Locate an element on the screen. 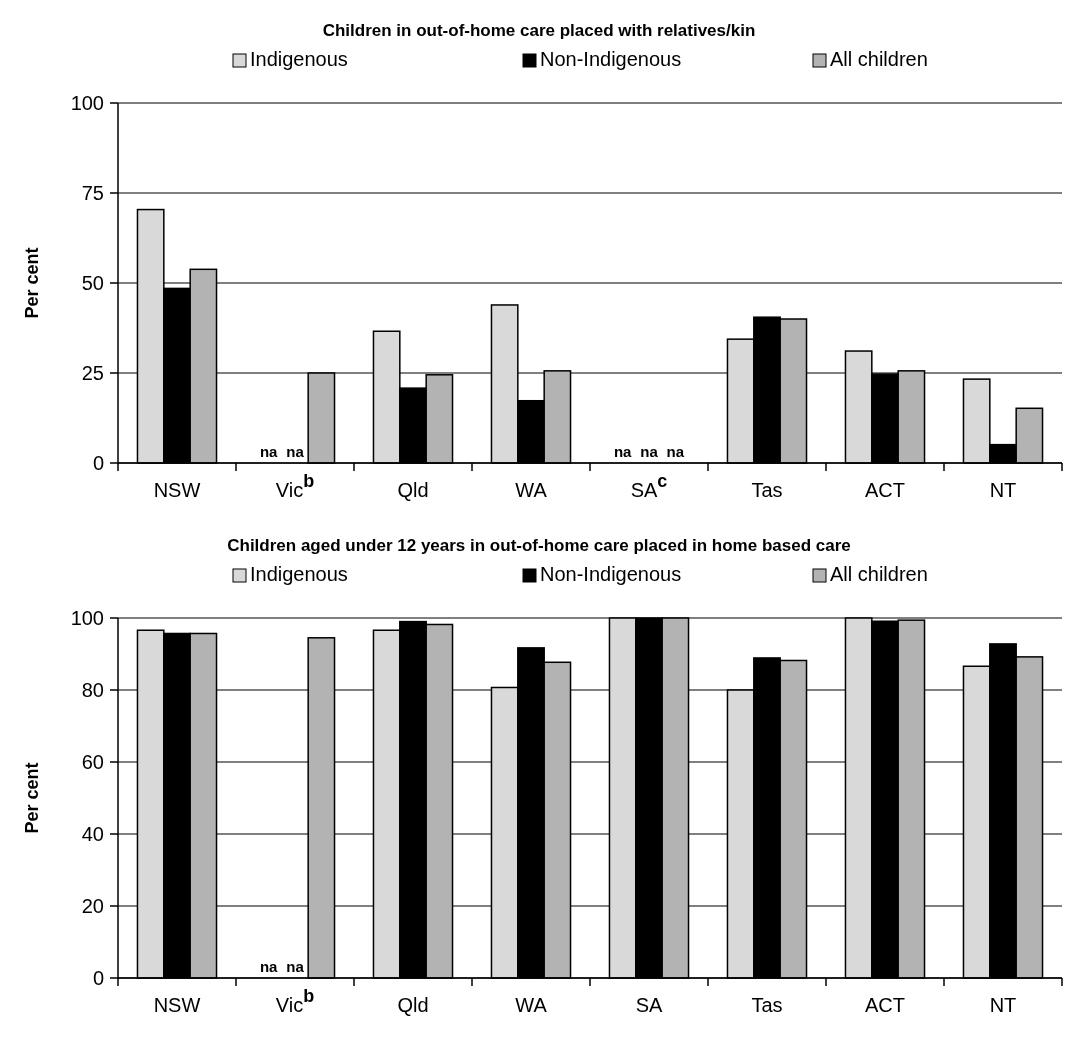 This screenshot has height=1046, width=1078. y-tick-label: 60 is located at coordinates (92, 762).